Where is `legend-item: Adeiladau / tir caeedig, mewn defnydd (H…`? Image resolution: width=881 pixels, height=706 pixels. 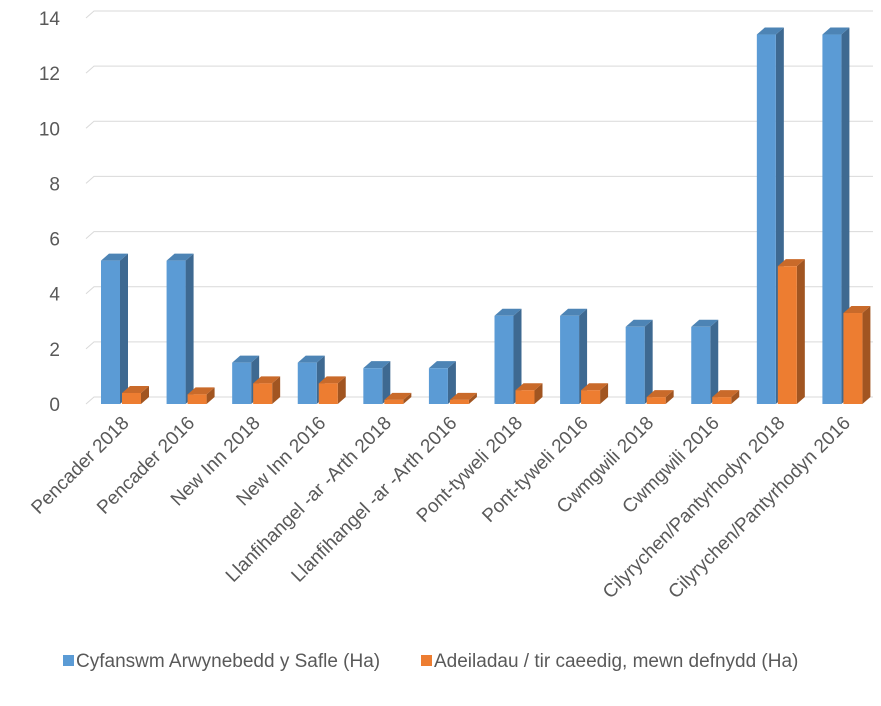
legend-item: Adeiladau / tir caeedig, mewn defnydd (H… is located at coordinates (609, 661).